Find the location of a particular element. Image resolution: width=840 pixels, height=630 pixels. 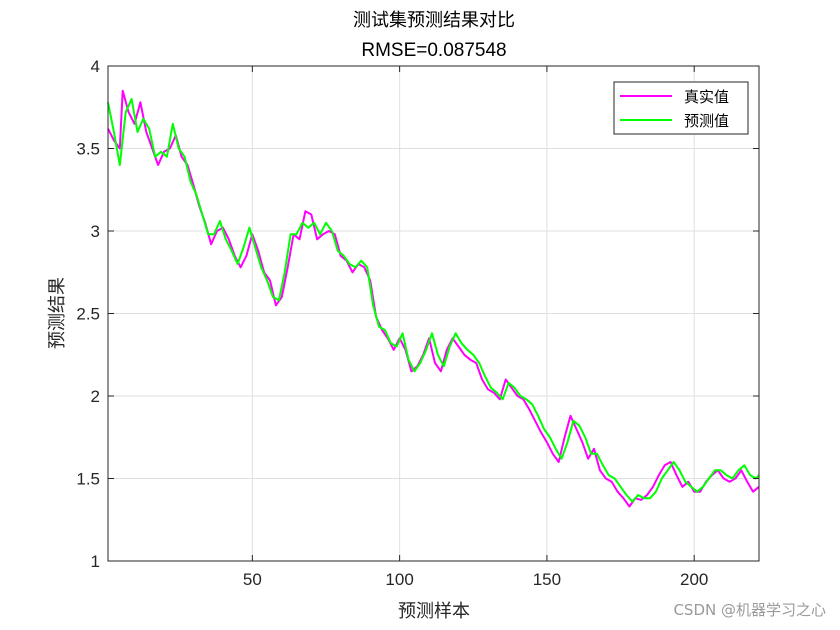

chart-subtitle: RMSE=0.087548 is located at coordinates (433, 50).